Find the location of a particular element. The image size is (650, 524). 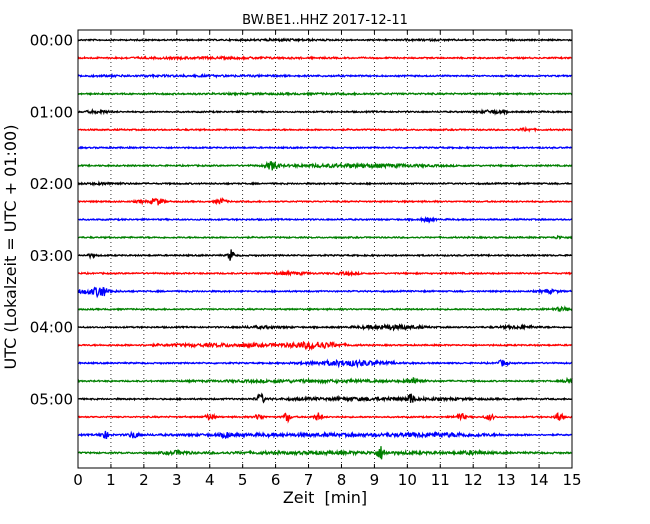

x-tick-label: 4 is located at coordinates (210, 480).